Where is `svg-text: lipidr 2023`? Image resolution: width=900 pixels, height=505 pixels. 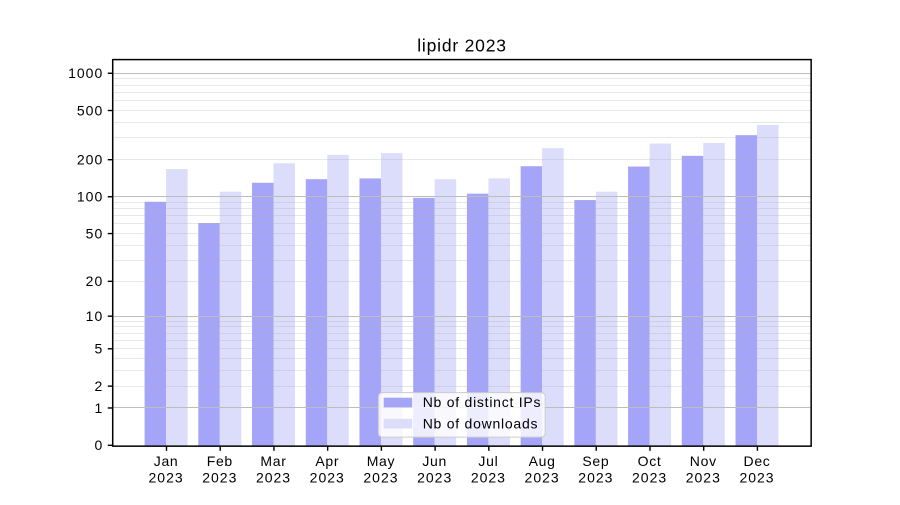 svg-text: lipidr 2023 is located at coordinates (462, 45).